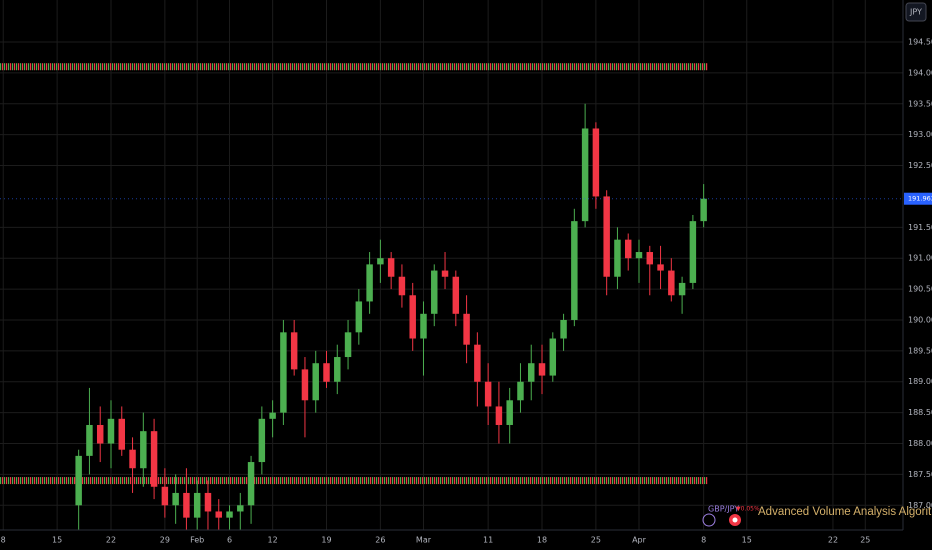 Image resolution: width=932 pixels, height=550 pixels. I want to click on x-tick-label: Mar, so click(424, 540).